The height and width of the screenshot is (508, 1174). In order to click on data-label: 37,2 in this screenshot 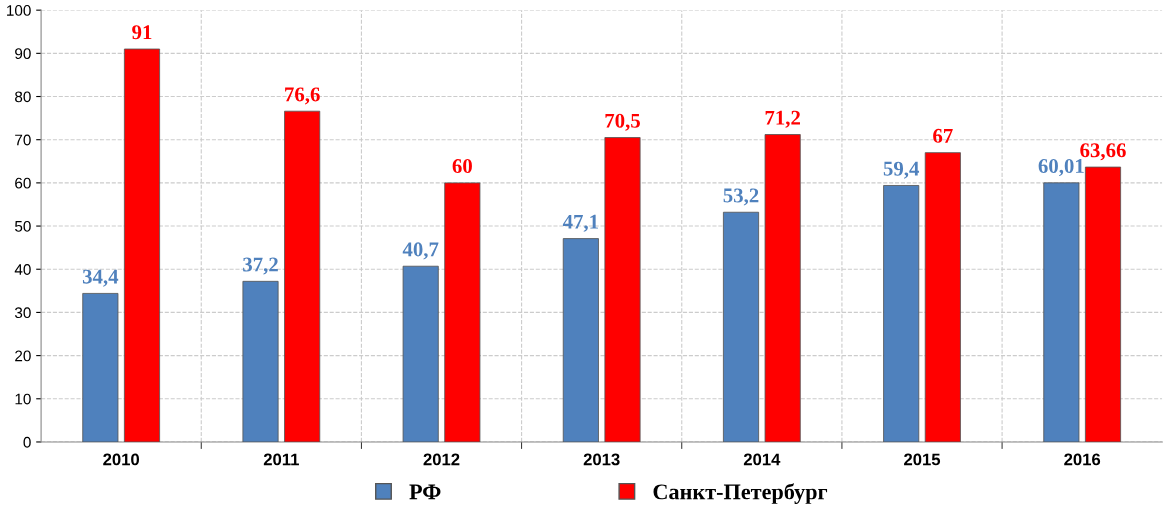, I will do `click(260, 266)`.